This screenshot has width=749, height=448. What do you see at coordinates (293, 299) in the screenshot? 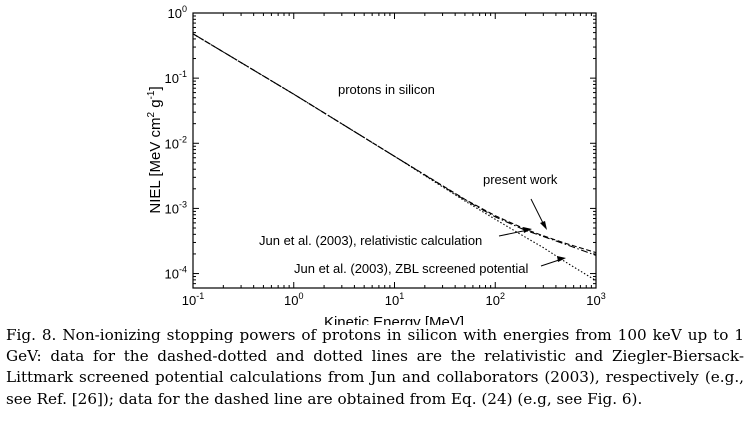
I see `x-tick-label: 10⁰` at bounding box center [293, 299].